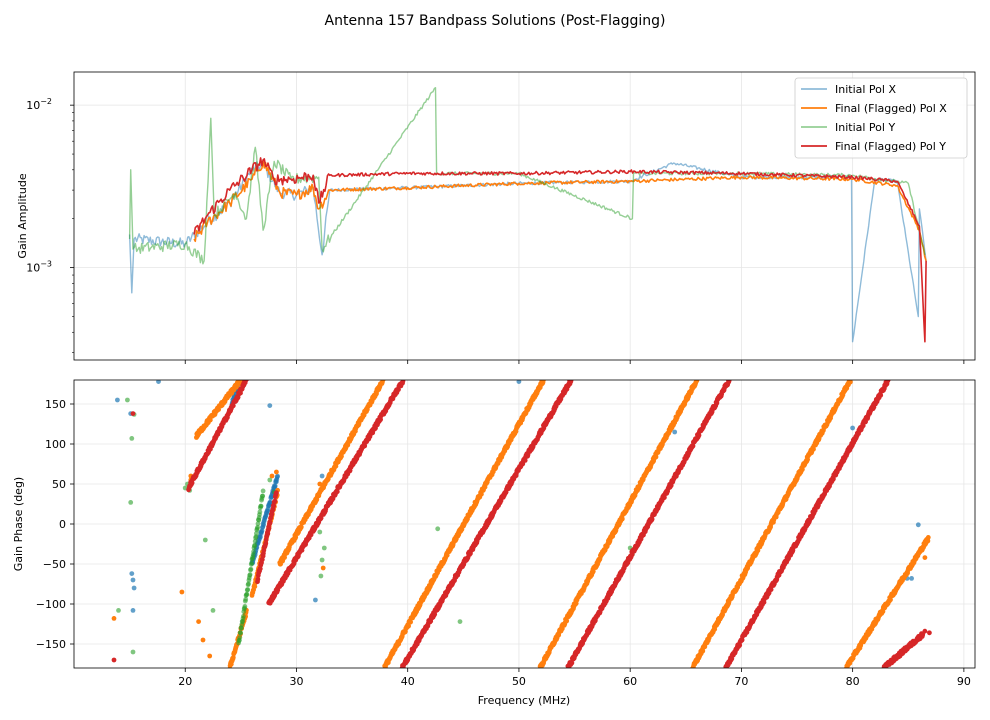 The image size is (990, 720). Describe the element at coordinates (890, 146) in the screenshot. I see `legend-label-3: Final (Flagged) Pol Y` at that location.